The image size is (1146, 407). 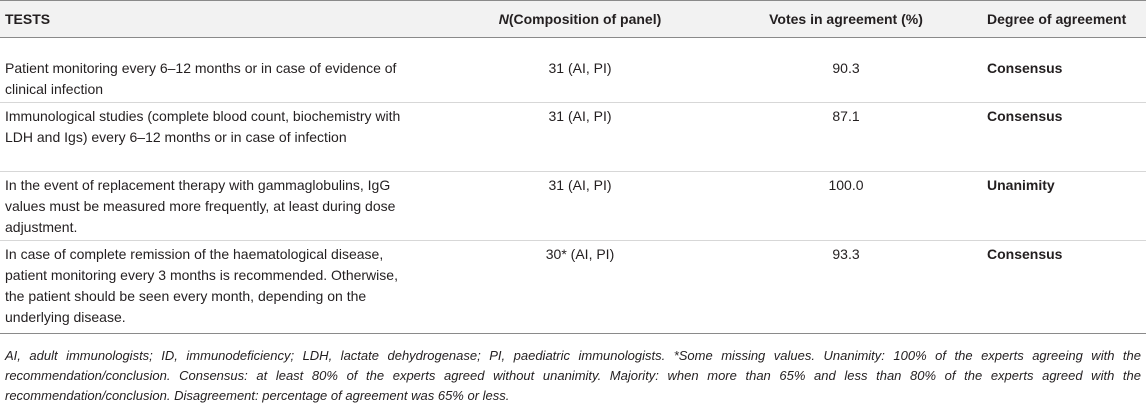 What do you see at coordinates (1025, 116) in the screenshot?
I see `row-2-degree: Consensus` at bounding box center [1025, 116].